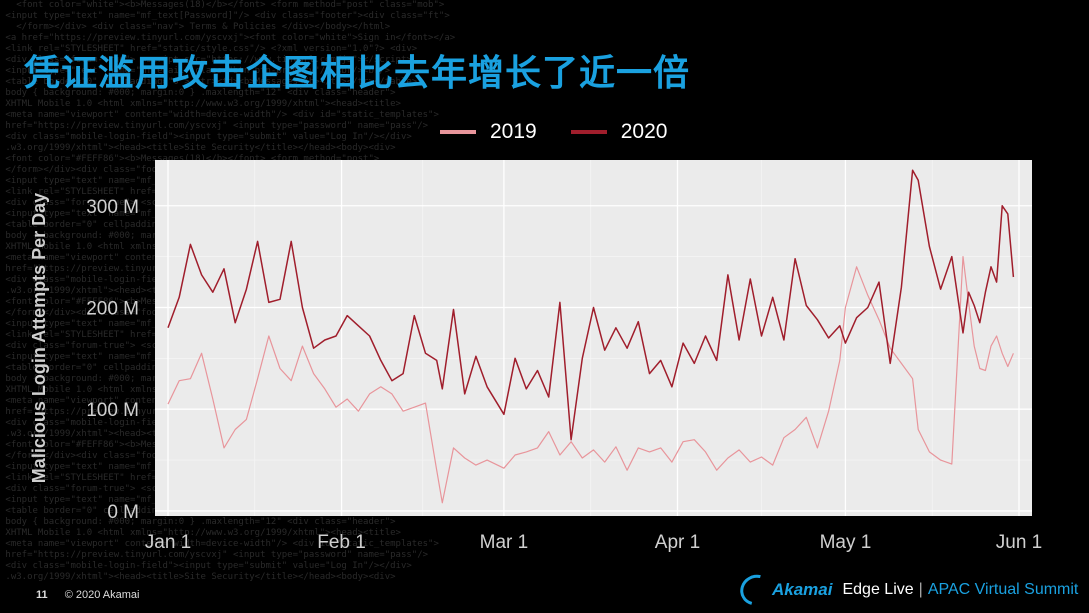  Describe the element at coordinates (1019, 542) in the screenshot. I see `x-tick-label: Jun 1` at that location.